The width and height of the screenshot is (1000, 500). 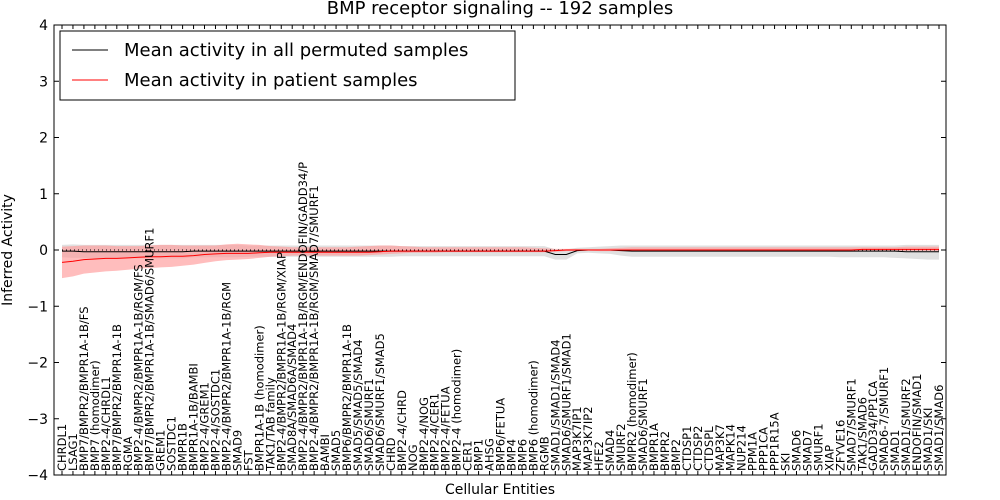 I want to click on x-tick-label: BMPR1A-1B/BAMBI, so click(x=194, y=417).